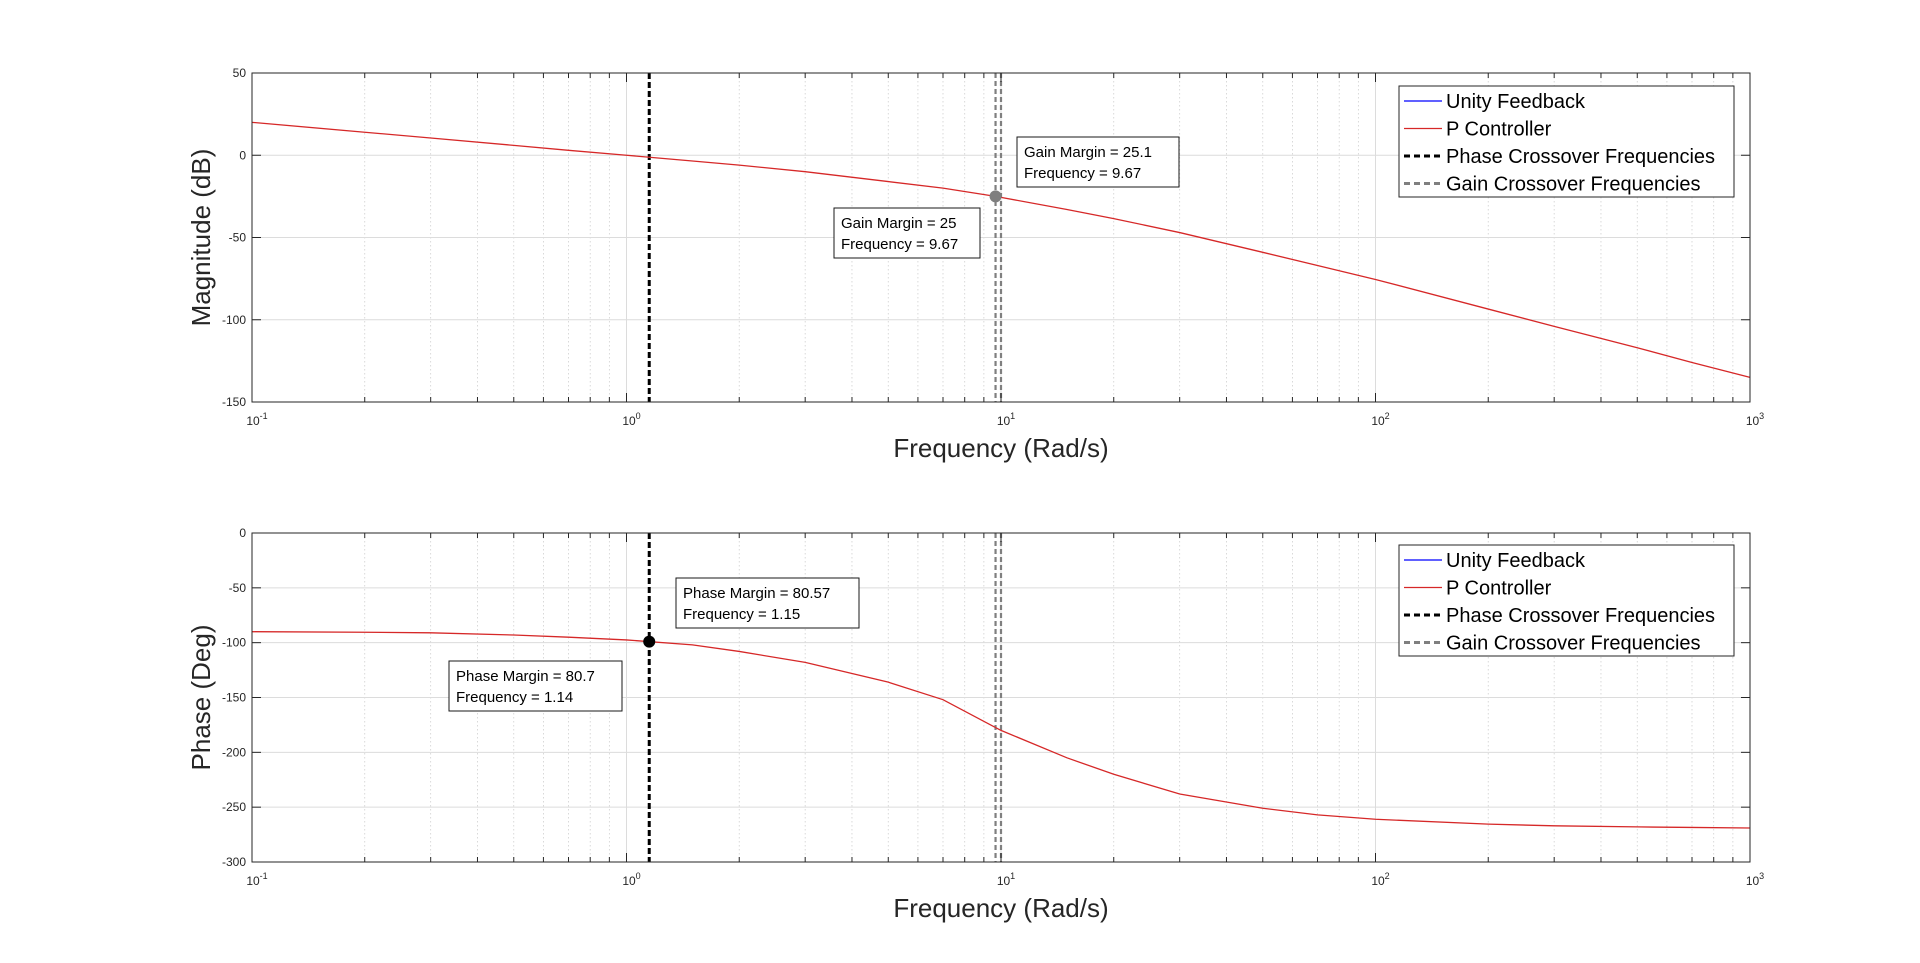 This screenshot has height=963, width=1920. I want to click on gain-margin-marker, so click(995, 196).